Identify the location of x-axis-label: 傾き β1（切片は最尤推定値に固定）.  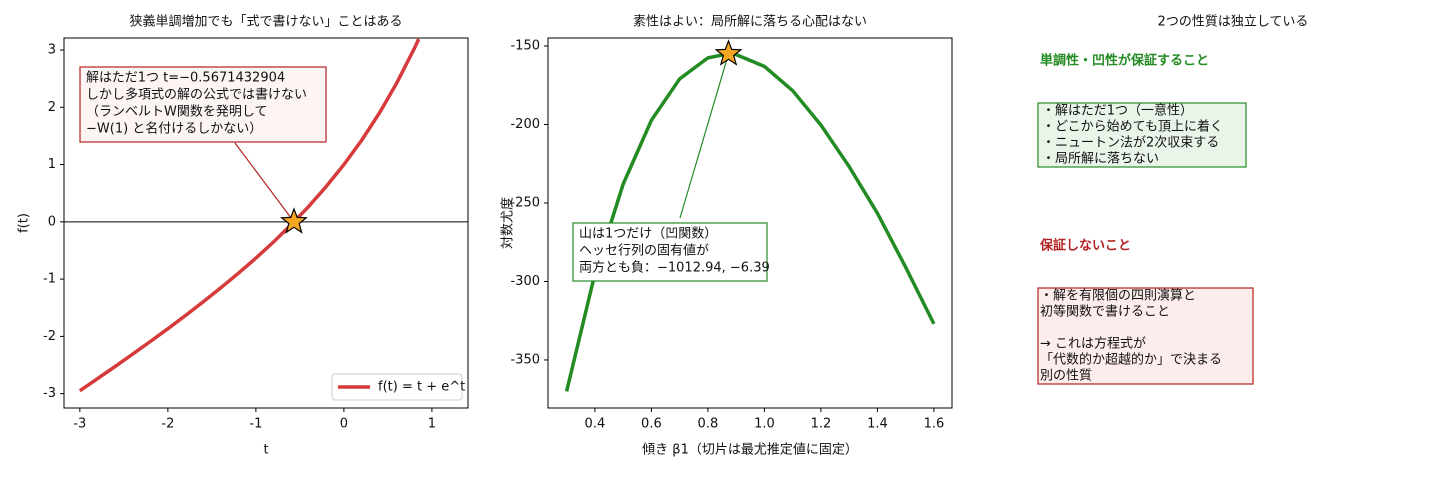
(750, 450).